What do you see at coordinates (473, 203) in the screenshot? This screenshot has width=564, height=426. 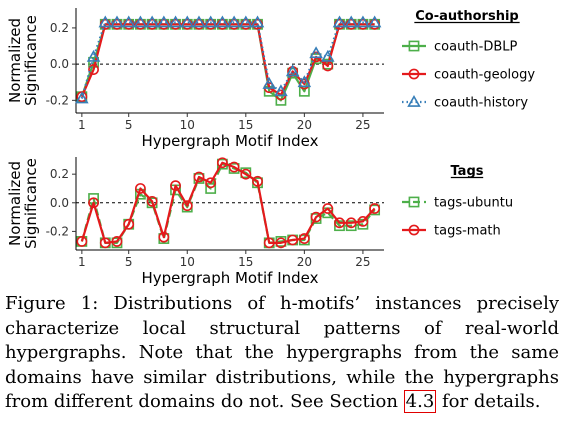 I see `legend-entry: tags-ubuntu` at bounding box center [473, 203].